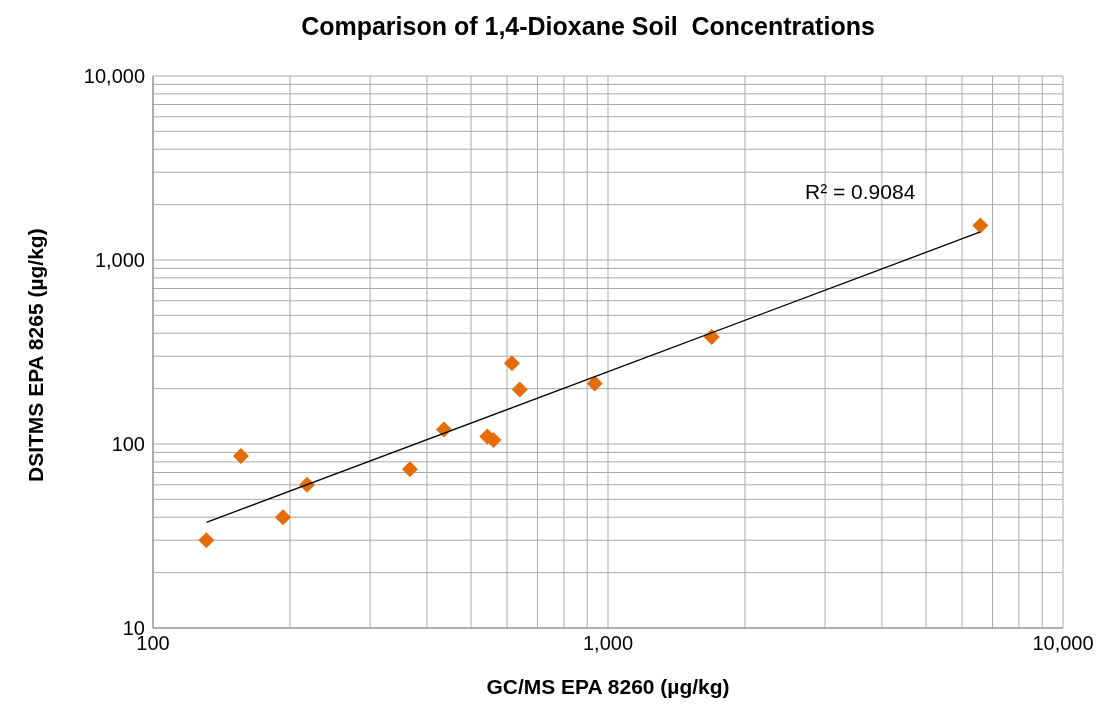 Image resolution: width=1120 pixels, height=726 pixels. I want to click on x-tick-label: 1,000, so click(608, 643).